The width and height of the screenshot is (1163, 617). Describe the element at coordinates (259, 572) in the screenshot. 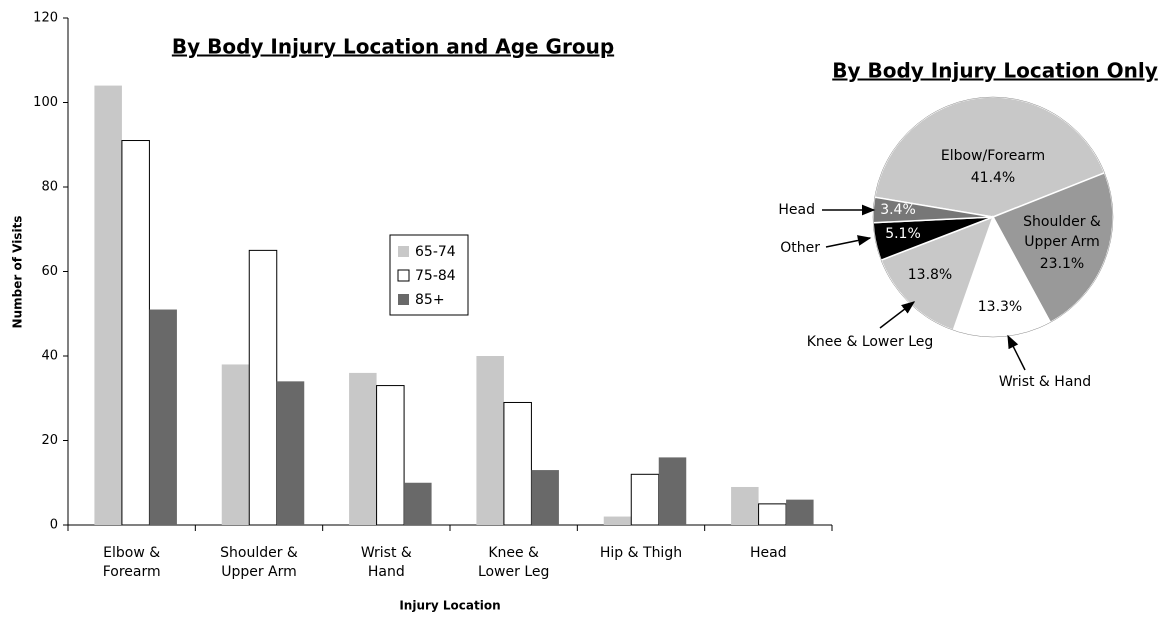

I see `x-tick-label: Upper Arm` at that location.